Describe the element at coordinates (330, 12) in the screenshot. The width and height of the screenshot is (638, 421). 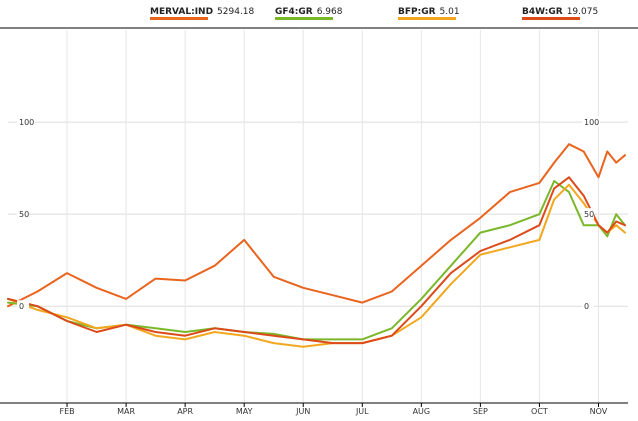
I see `legend-series-value: 6.968` at that location.